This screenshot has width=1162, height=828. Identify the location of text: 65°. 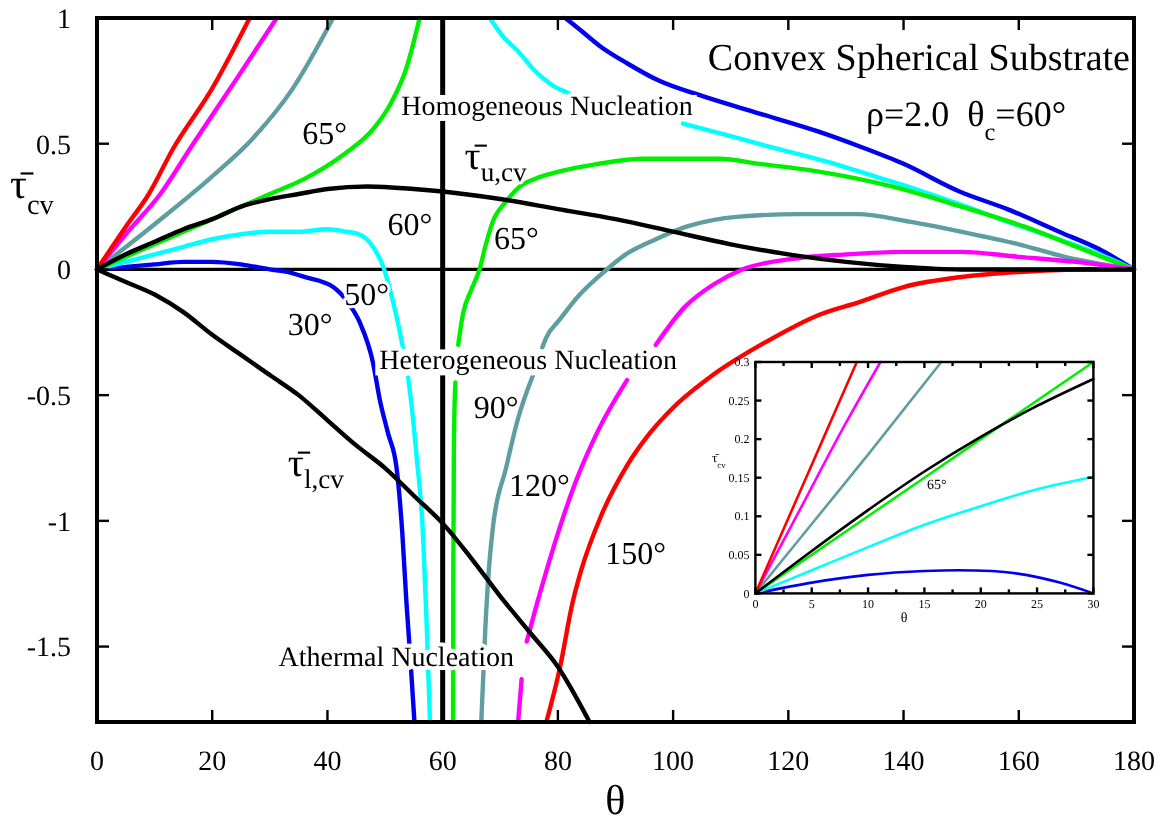
(516, 239).